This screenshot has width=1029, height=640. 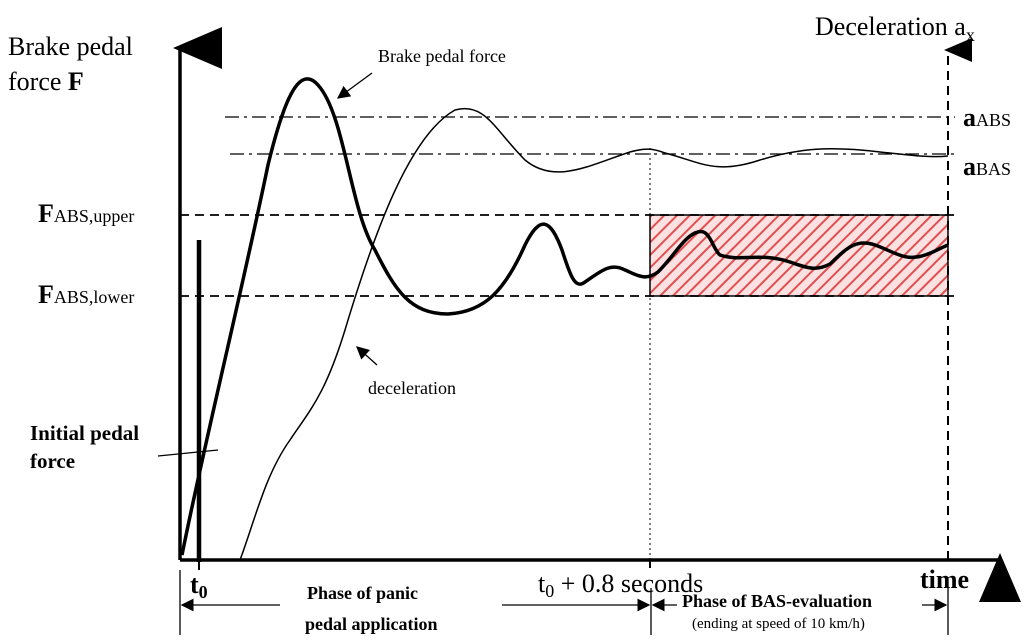 I want to click on brake-pedal-force-pointer, so click(x=354, y=85).